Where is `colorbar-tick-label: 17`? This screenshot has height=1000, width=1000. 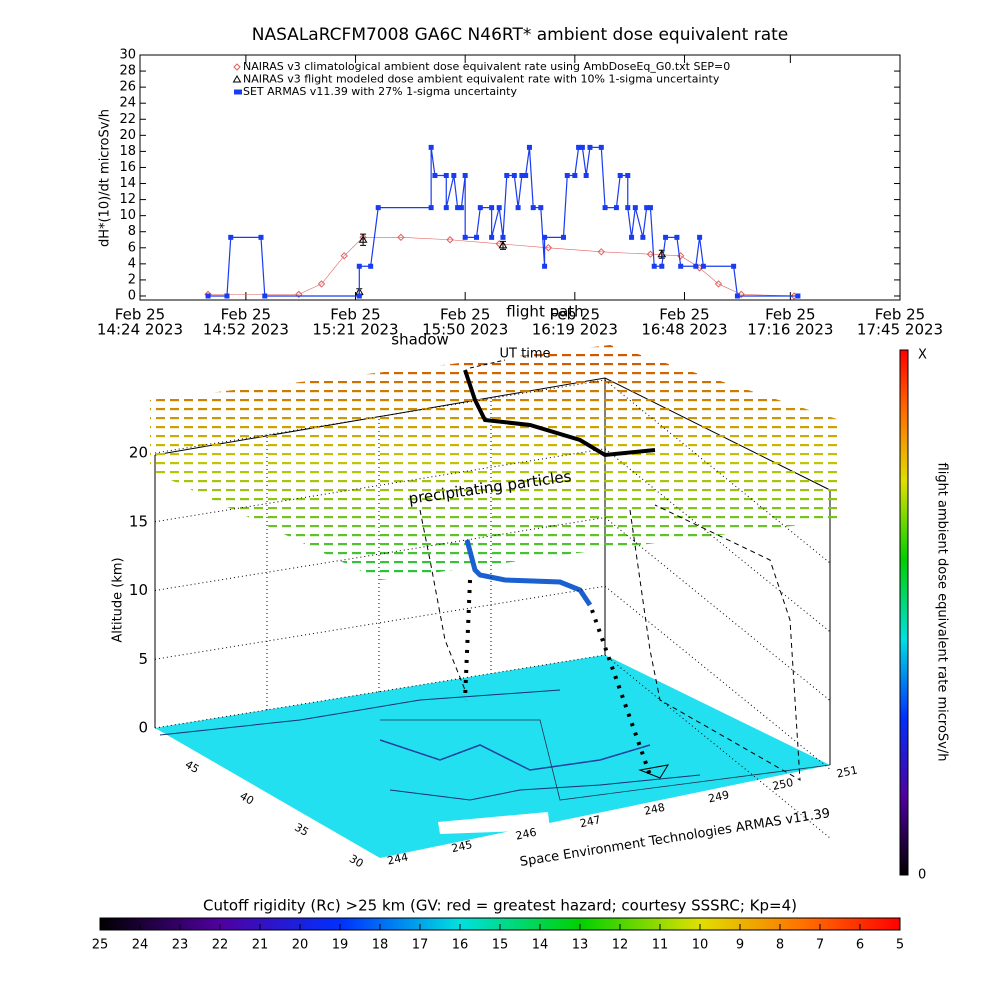 colorbar-tick-label: 17 is located at coordinates (420, 945).